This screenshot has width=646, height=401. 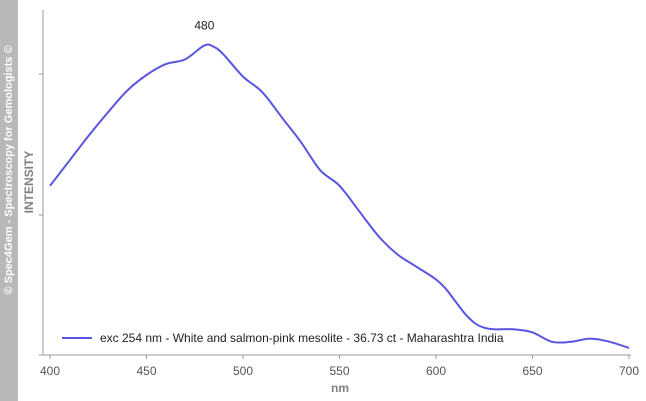 What do you see at coordinates (340, 388) in the screenshot?
I see `x-axis-label: nm` at bounding box center [340, 388].